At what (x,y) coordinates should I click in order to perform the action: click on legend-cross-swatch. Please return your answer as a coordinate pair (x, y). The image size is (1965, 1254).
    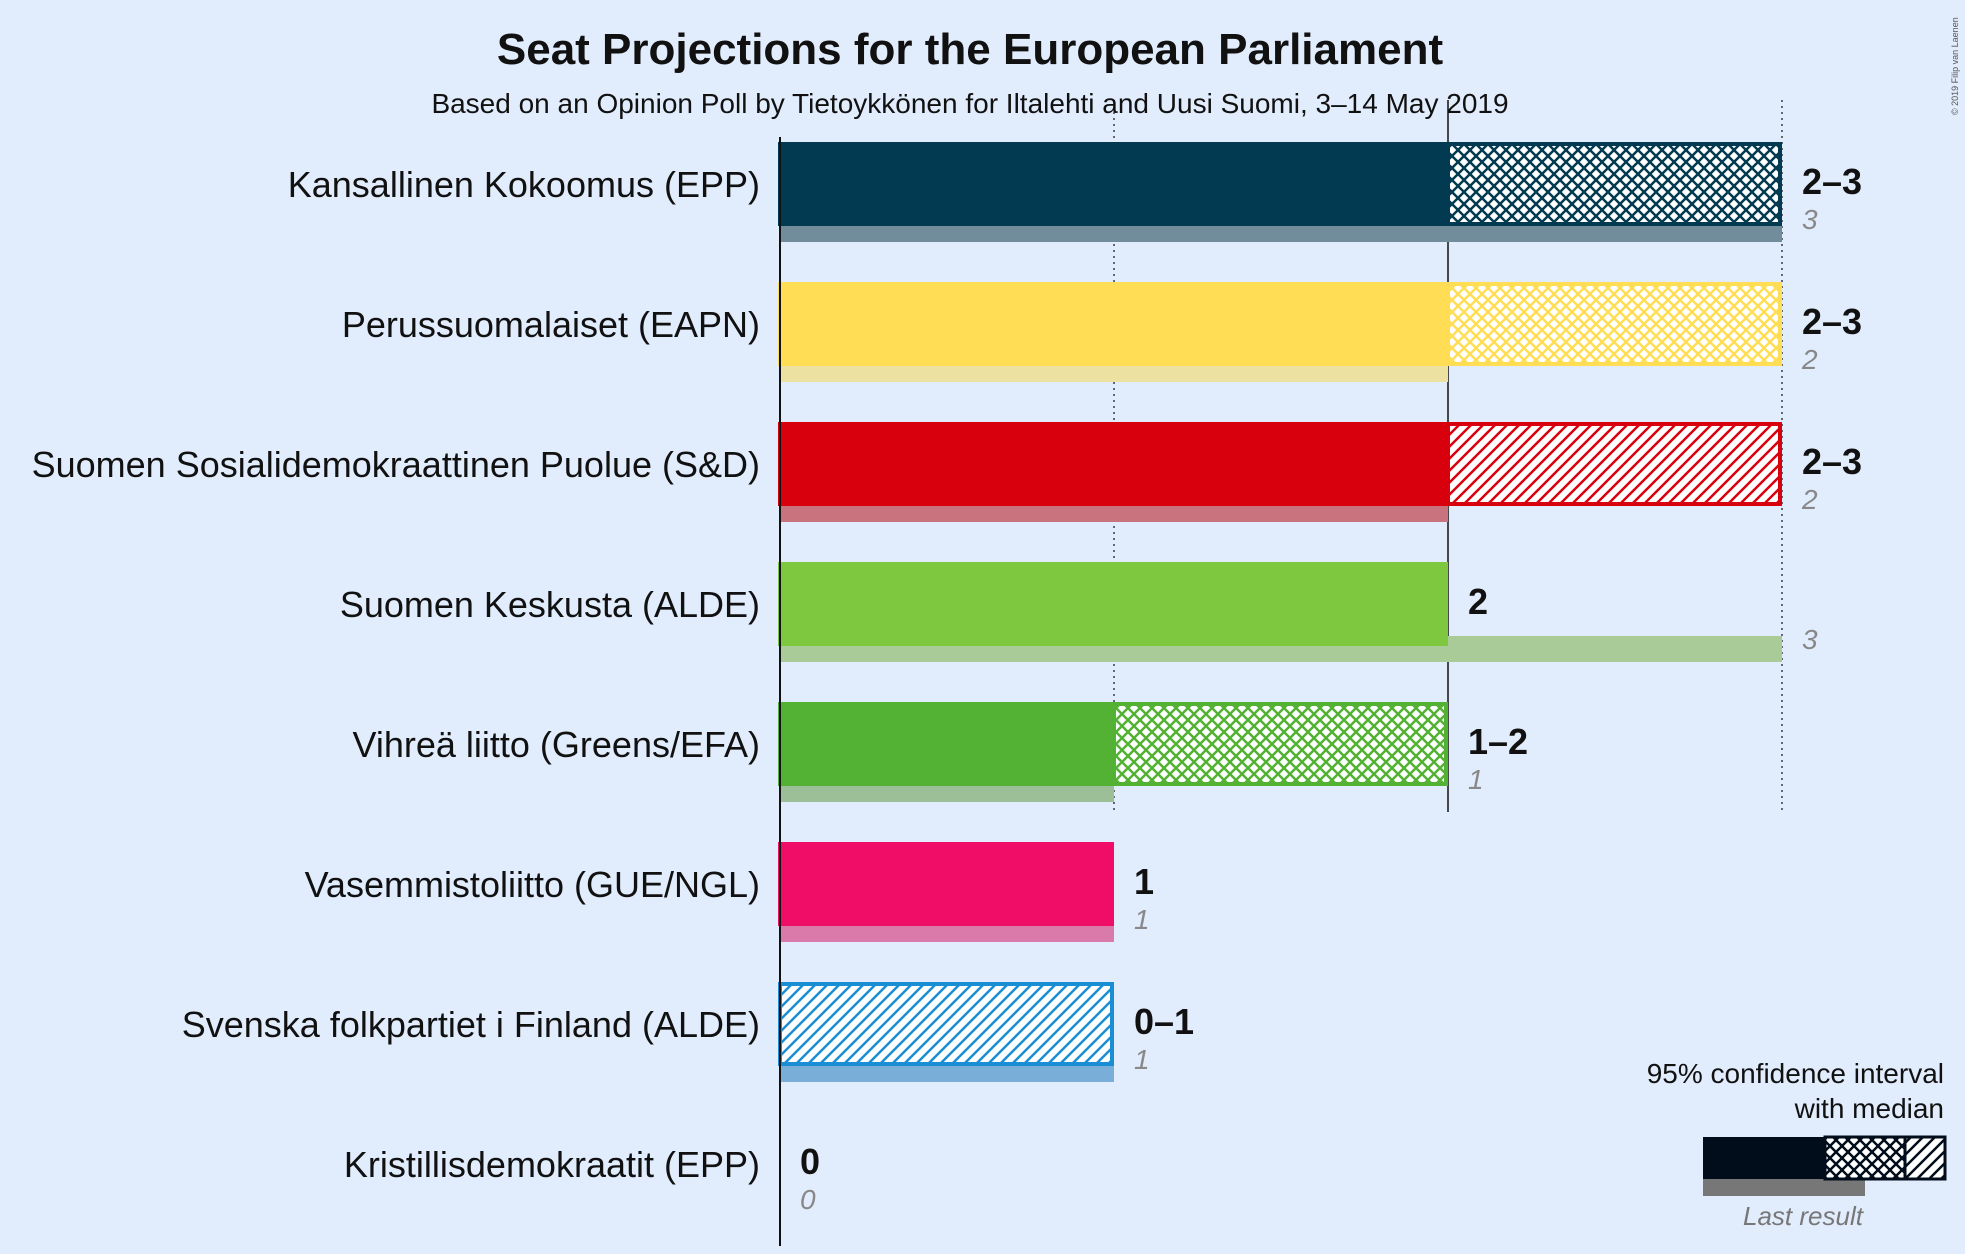
    Looking at the image, I should click on (1865, 1158).